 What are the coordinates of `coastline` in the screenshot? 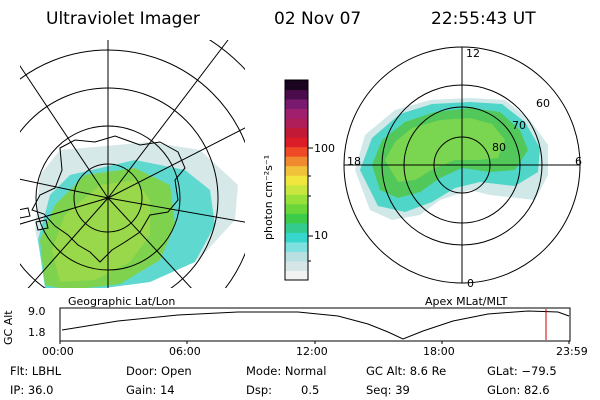 It's located at (108, 199).